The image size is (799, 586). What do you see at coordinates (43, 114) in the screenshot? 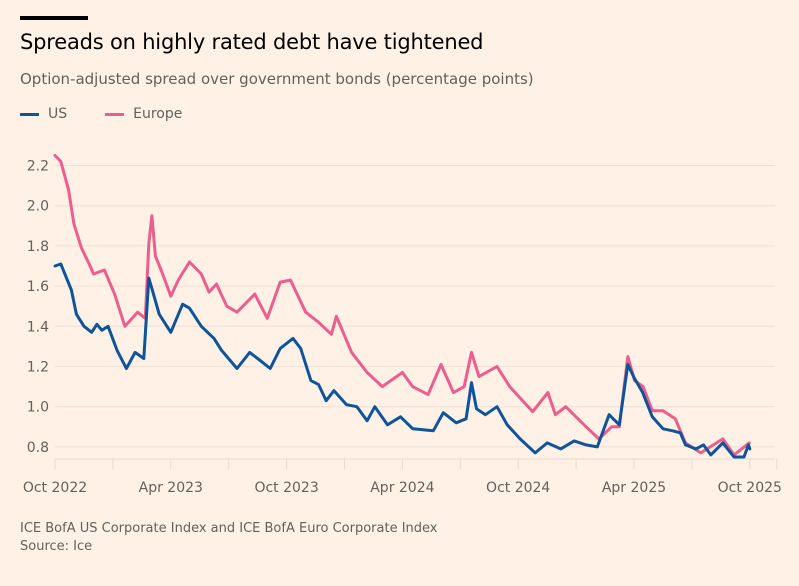
I see `legend-item-us: US` at bounding box center [43, 114].